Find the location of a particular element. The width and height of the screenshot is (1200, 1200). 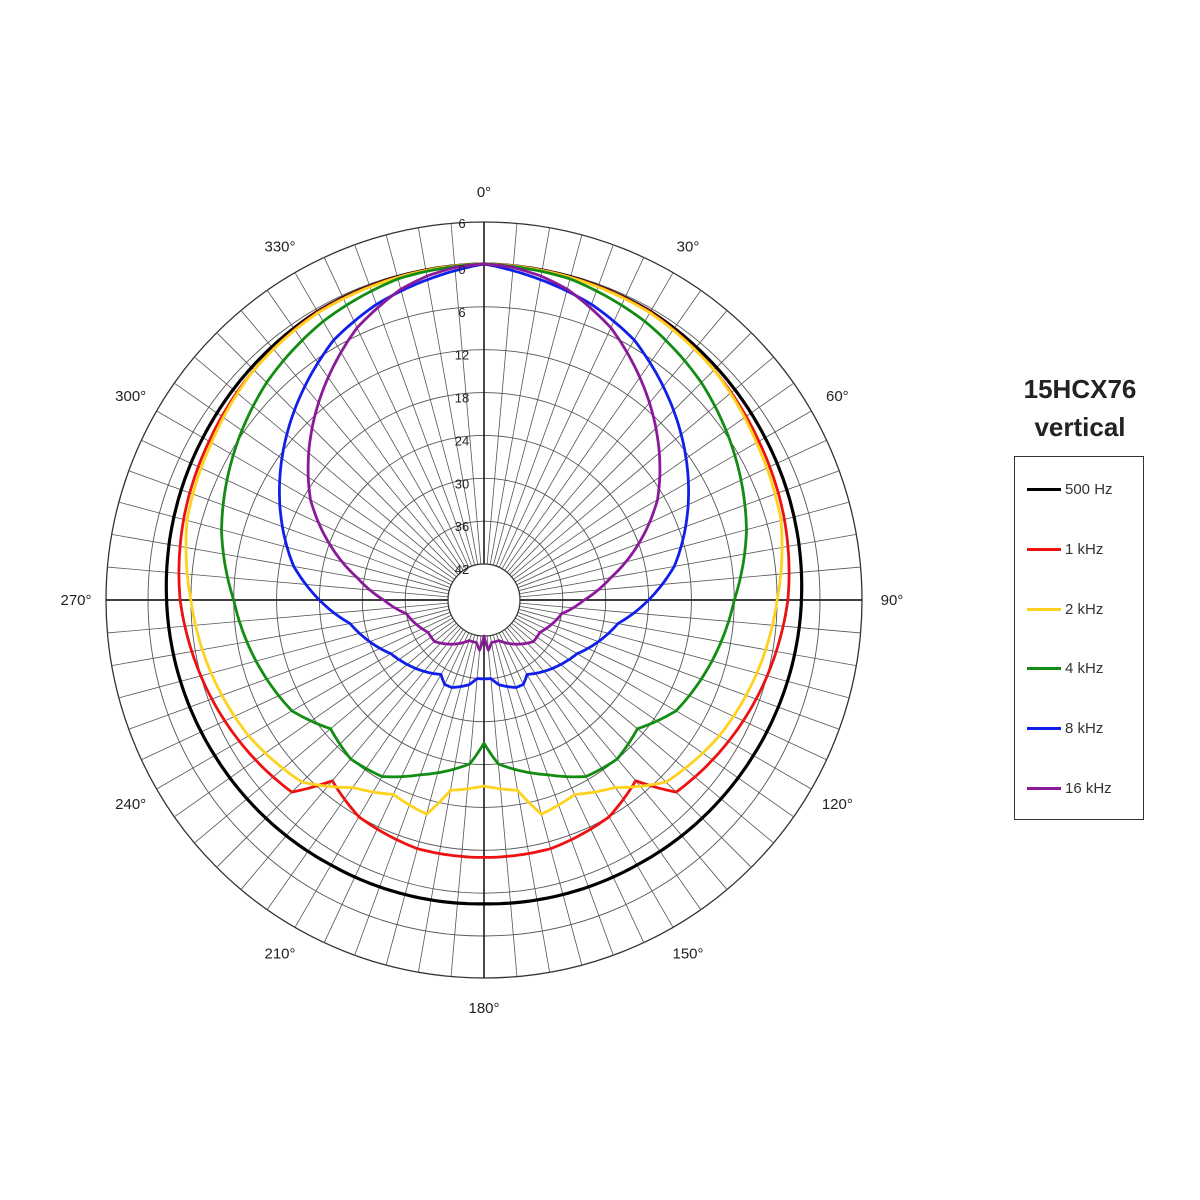

legend-swatch-4khz is located at coordinates (1044, 668).